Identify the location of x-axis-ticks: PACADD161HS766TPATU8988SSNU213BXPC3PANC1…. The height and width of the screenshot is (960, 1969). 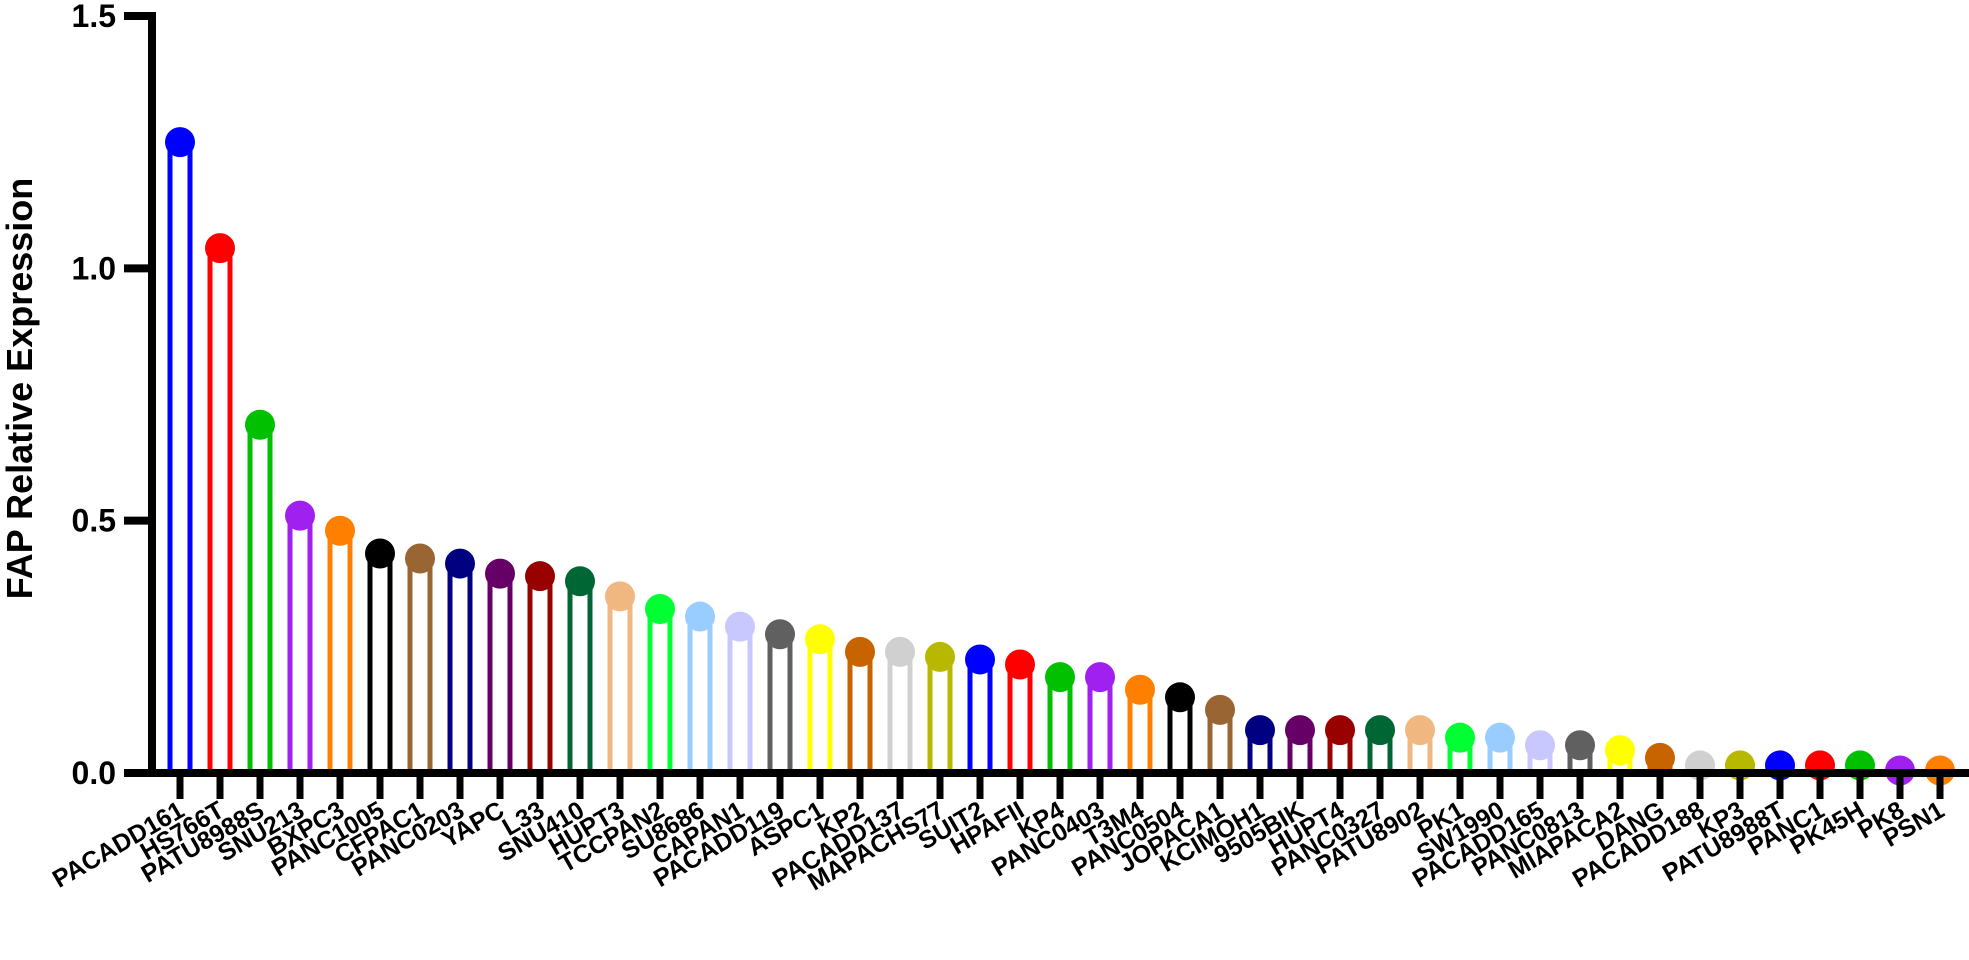
(998, 834).